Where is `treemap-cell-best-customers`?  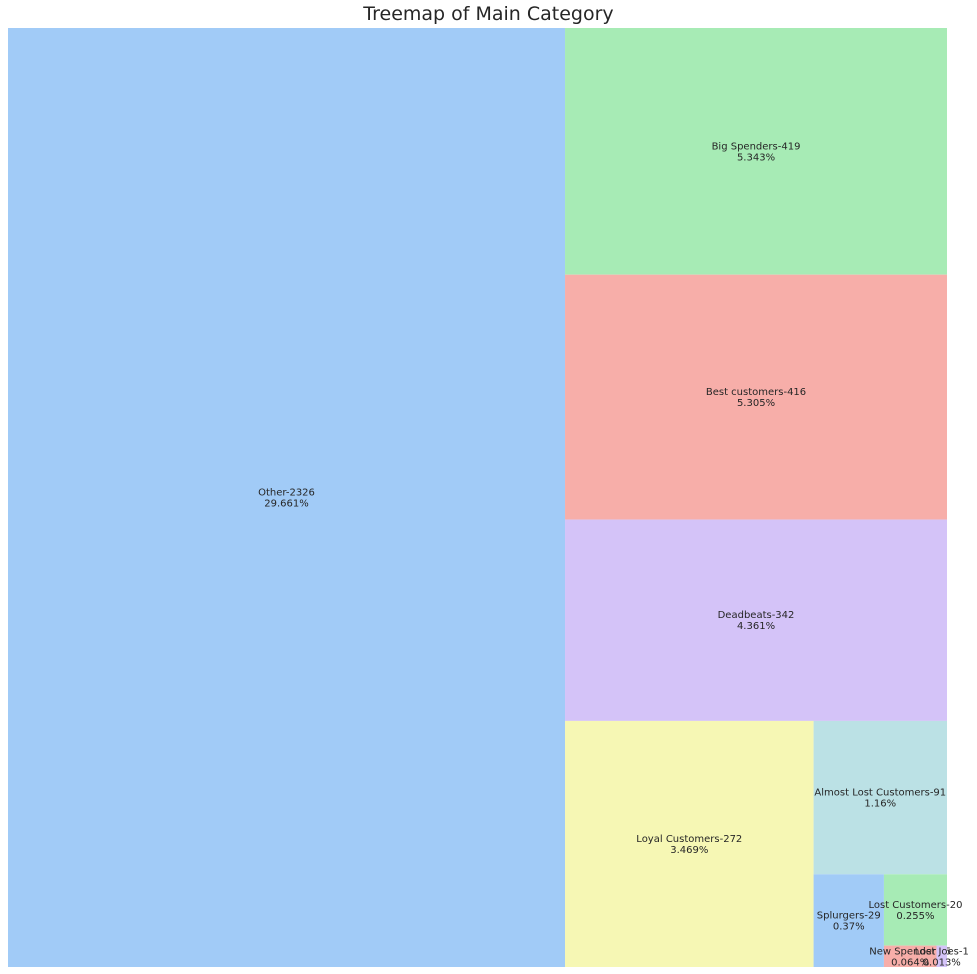
treemap-cell-best-customers is located at coordinates (756, 397).